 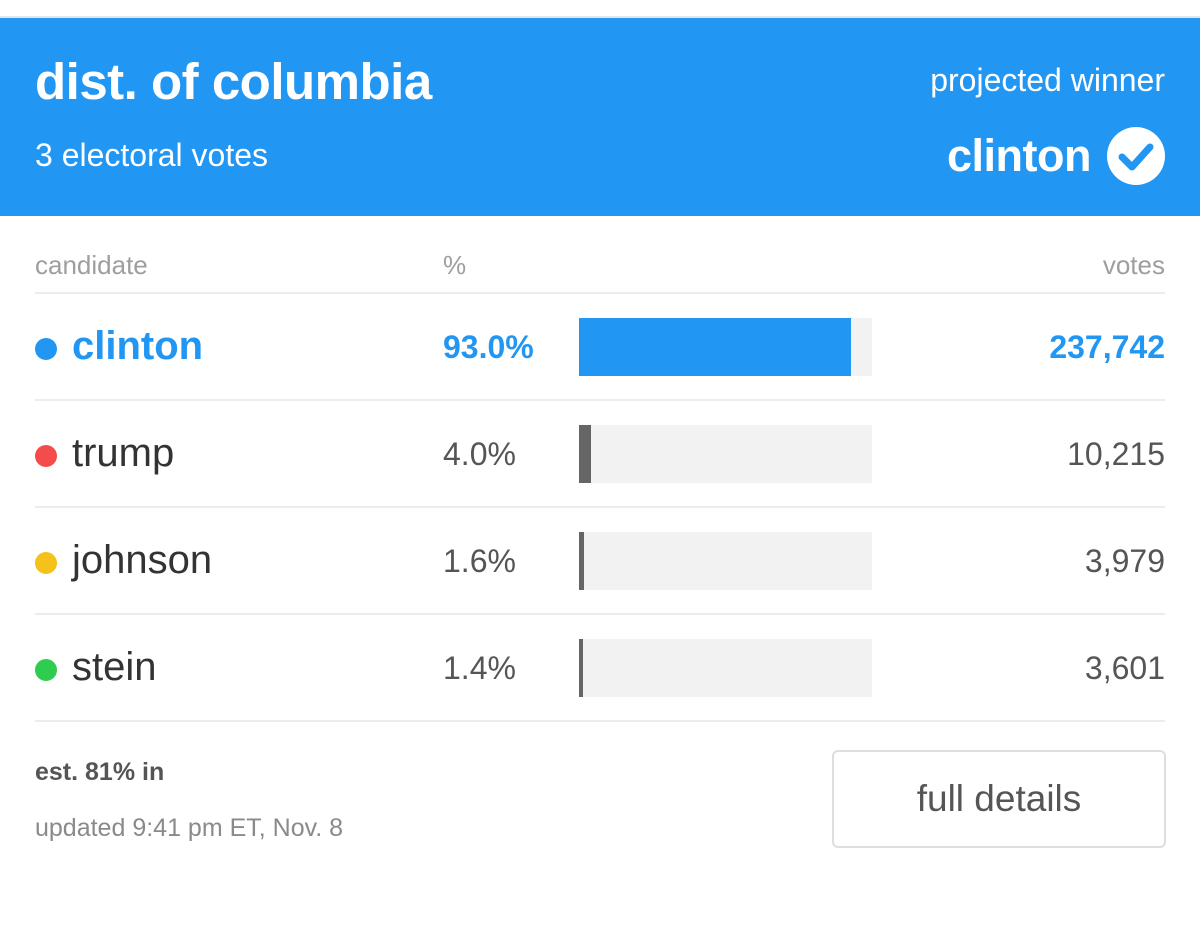 I want to click on candidate-name: clinton, so click(x=138, y=346).